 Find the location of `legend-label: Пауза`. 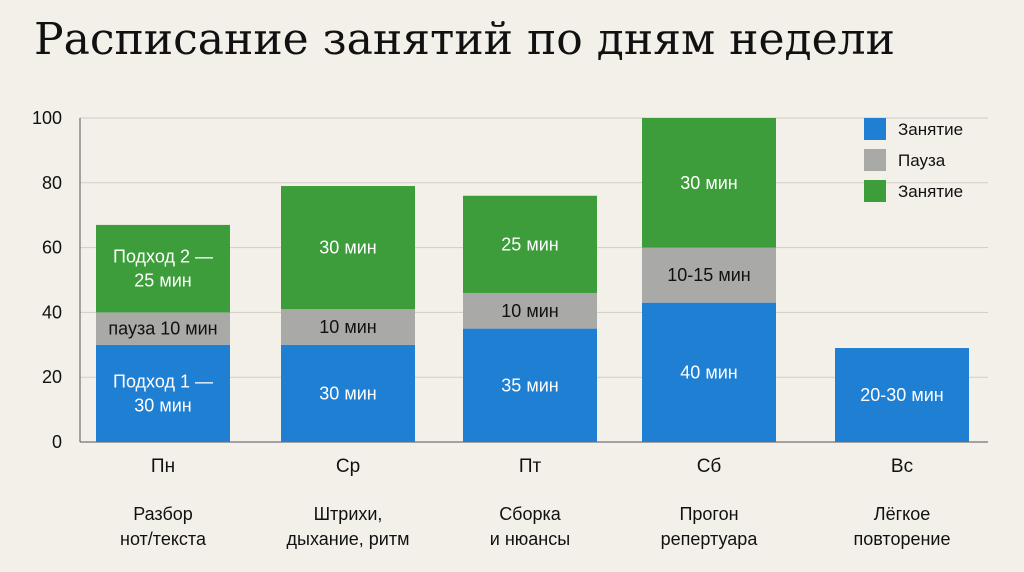

legend-label: Пауза is located at coordinates (922, 160).